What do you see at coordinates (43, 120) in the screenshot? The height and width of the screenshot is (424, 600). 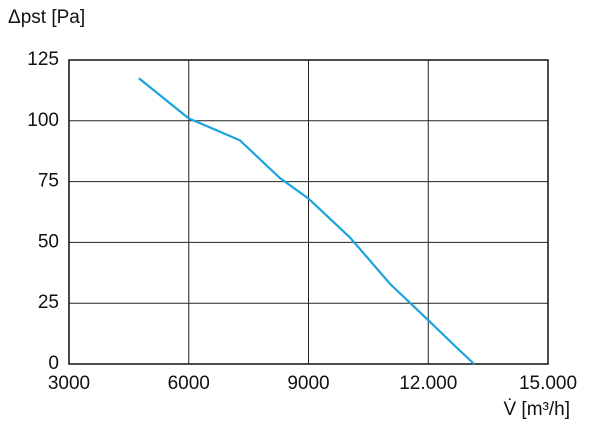 I see `y-tick-label: 100` at bounding box center [43, 120].